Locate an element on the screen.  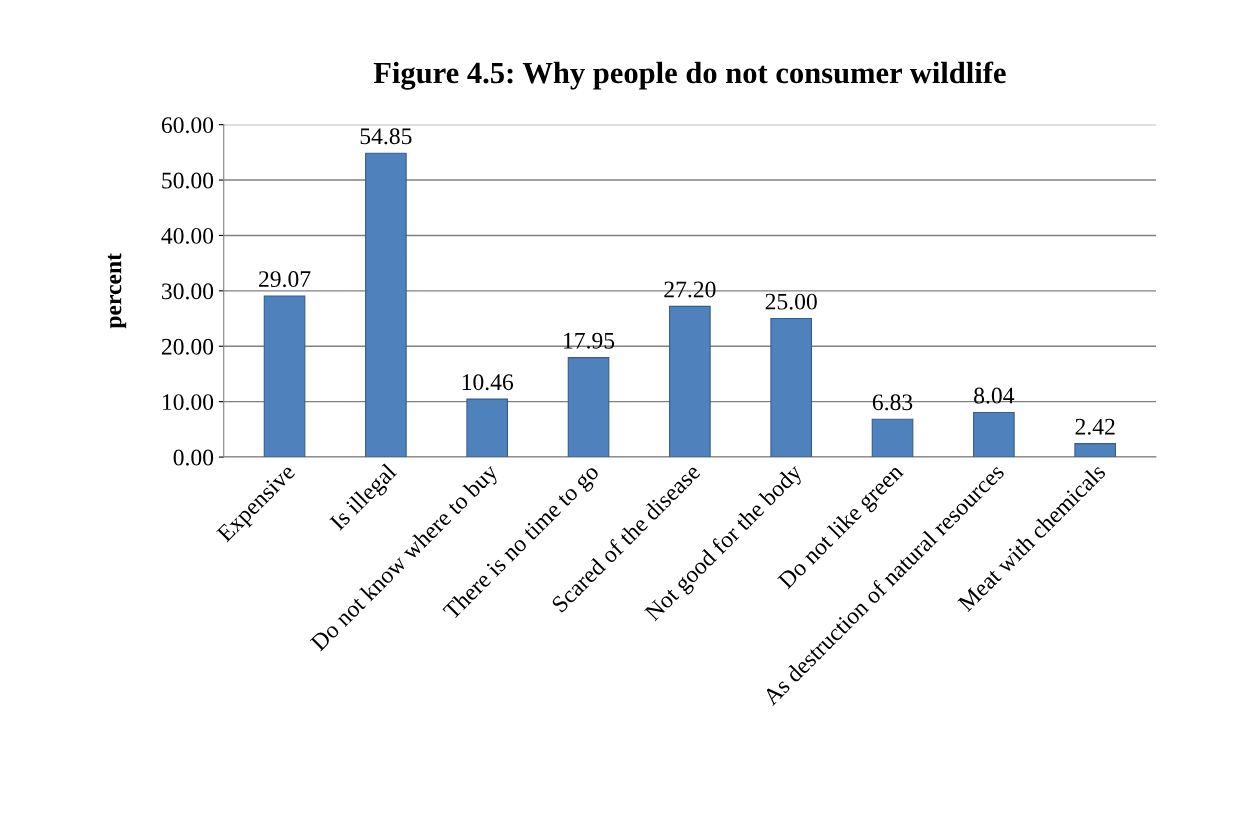
data-label: 10.46 is located at coordinates (488, 382).